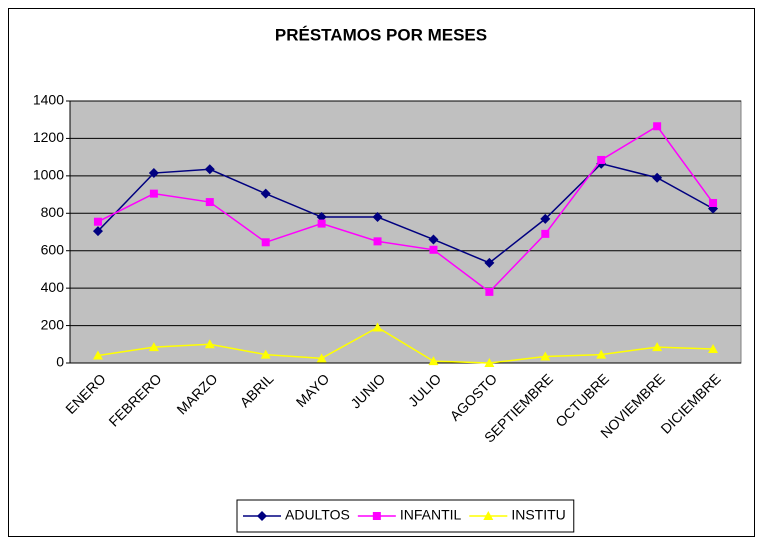 The image size is (763, 547). What do you see at coordinates (405, 345) in the screenshot?
I see `series-line` at bounding box center [405, 345].